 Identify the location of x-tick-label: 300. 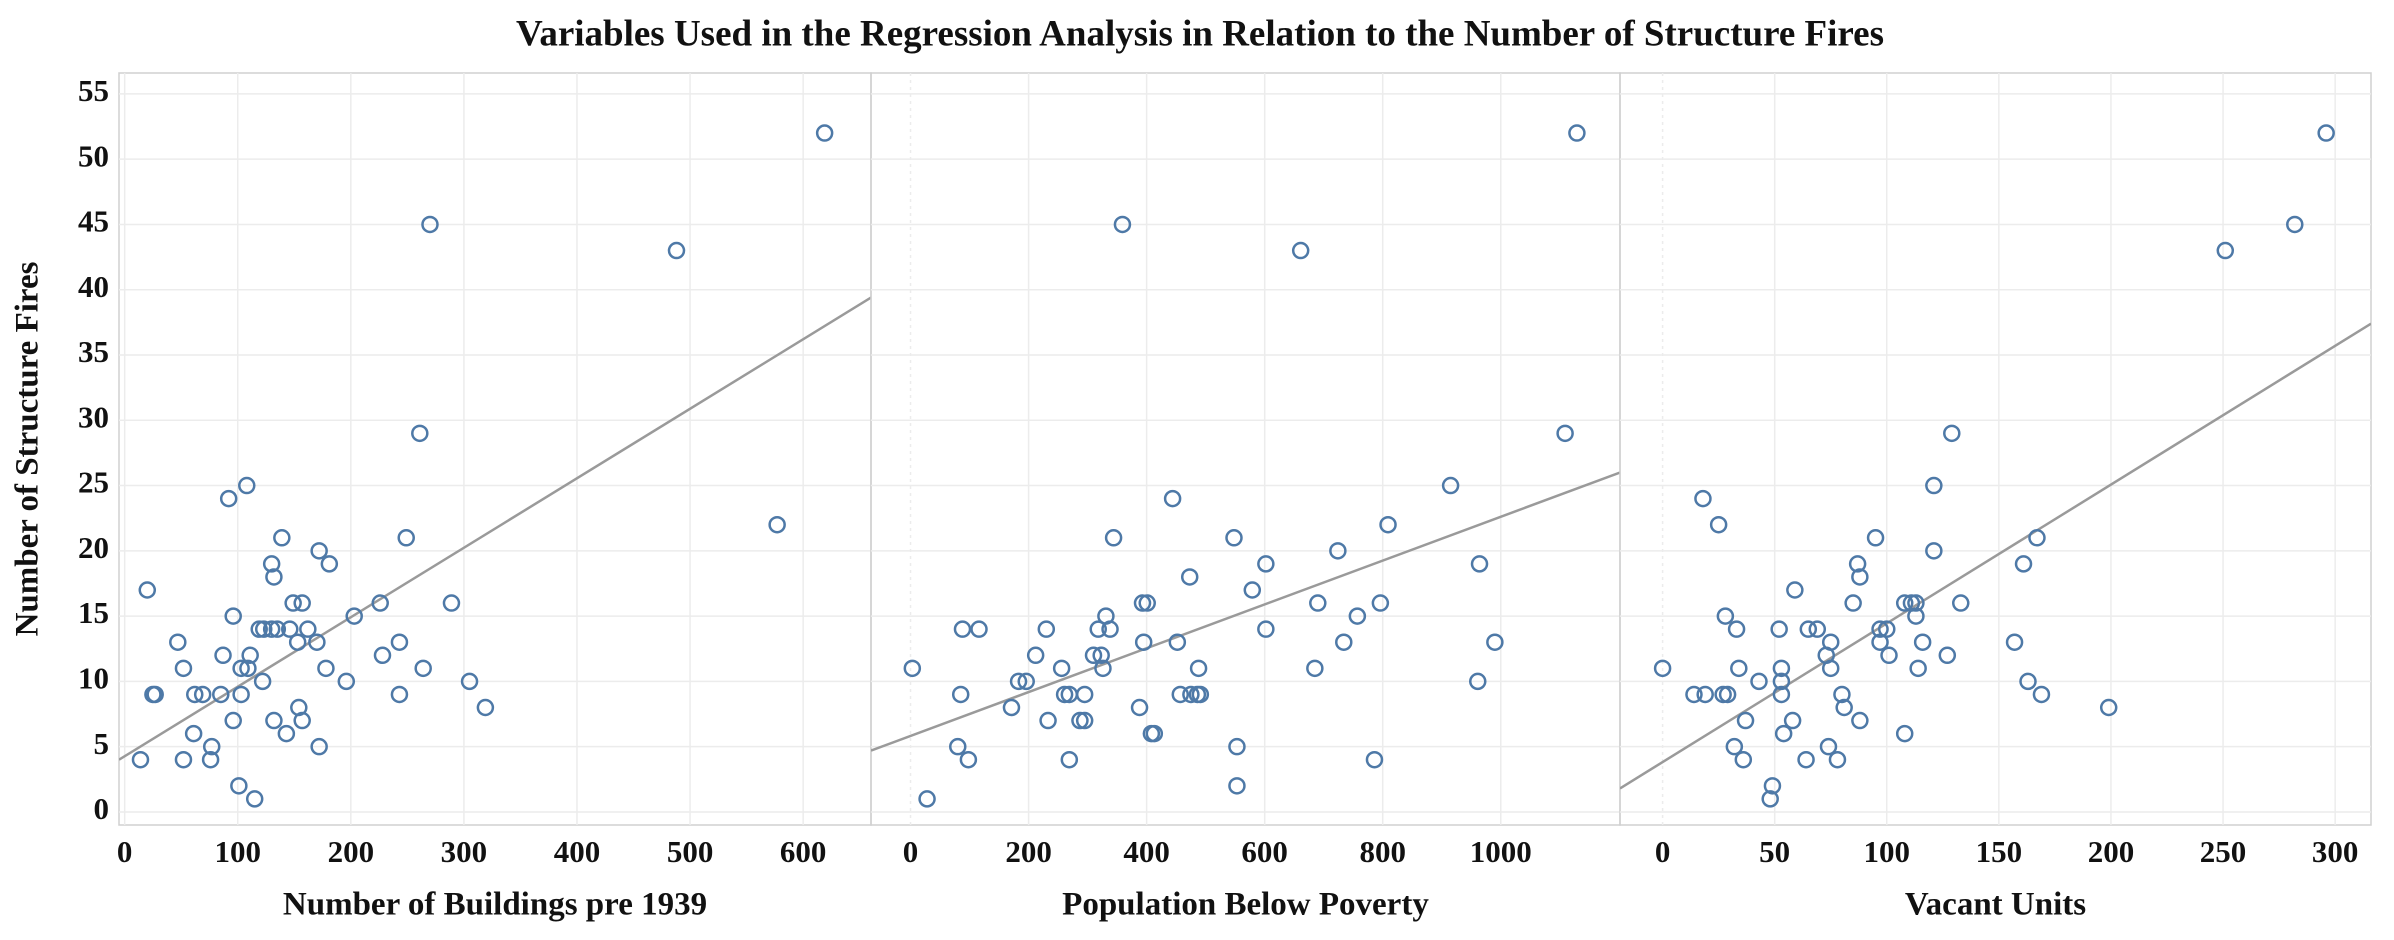
(464, 851).